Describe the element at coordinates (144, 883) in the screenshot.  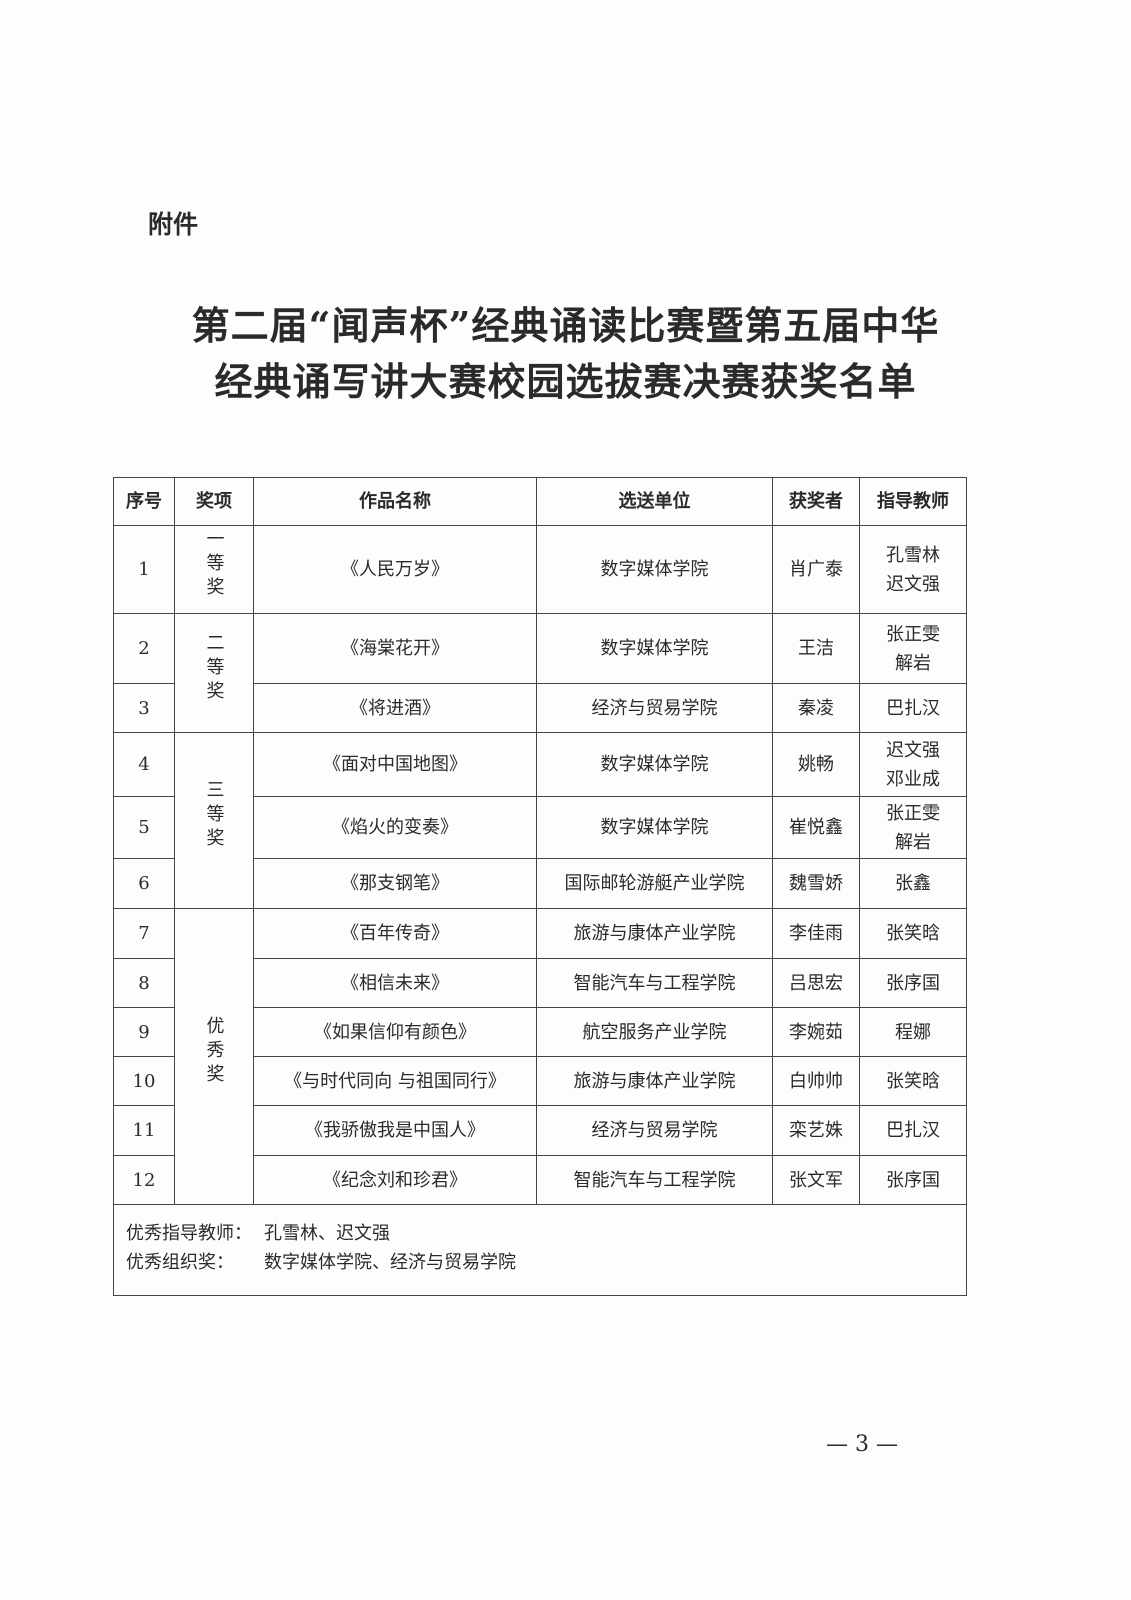
I see `row-number: 6` at that location.